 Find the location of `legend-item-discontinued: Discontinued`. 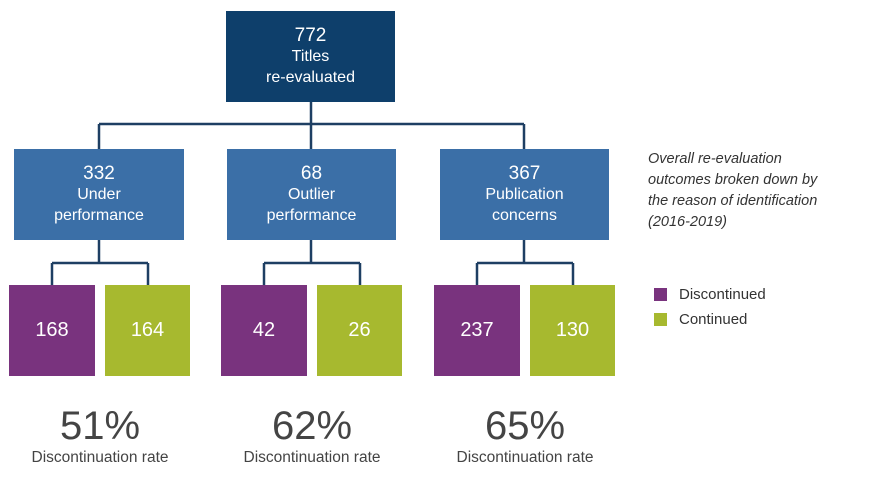

legend-item-discontinued: Discontinued is located at coordinates (710, 294).